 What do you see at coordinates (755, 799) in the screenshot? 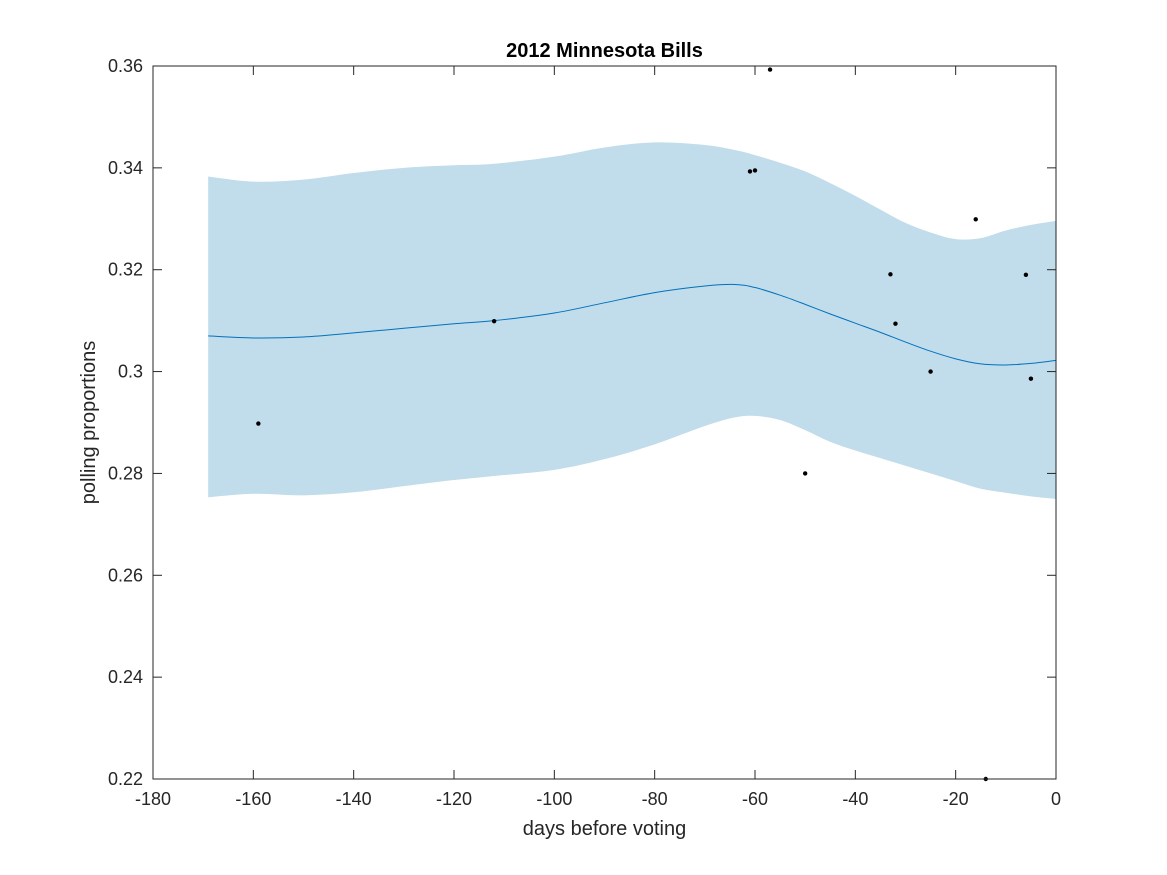
I see `x-tick-label: -60` at bounding box center [755, 799].